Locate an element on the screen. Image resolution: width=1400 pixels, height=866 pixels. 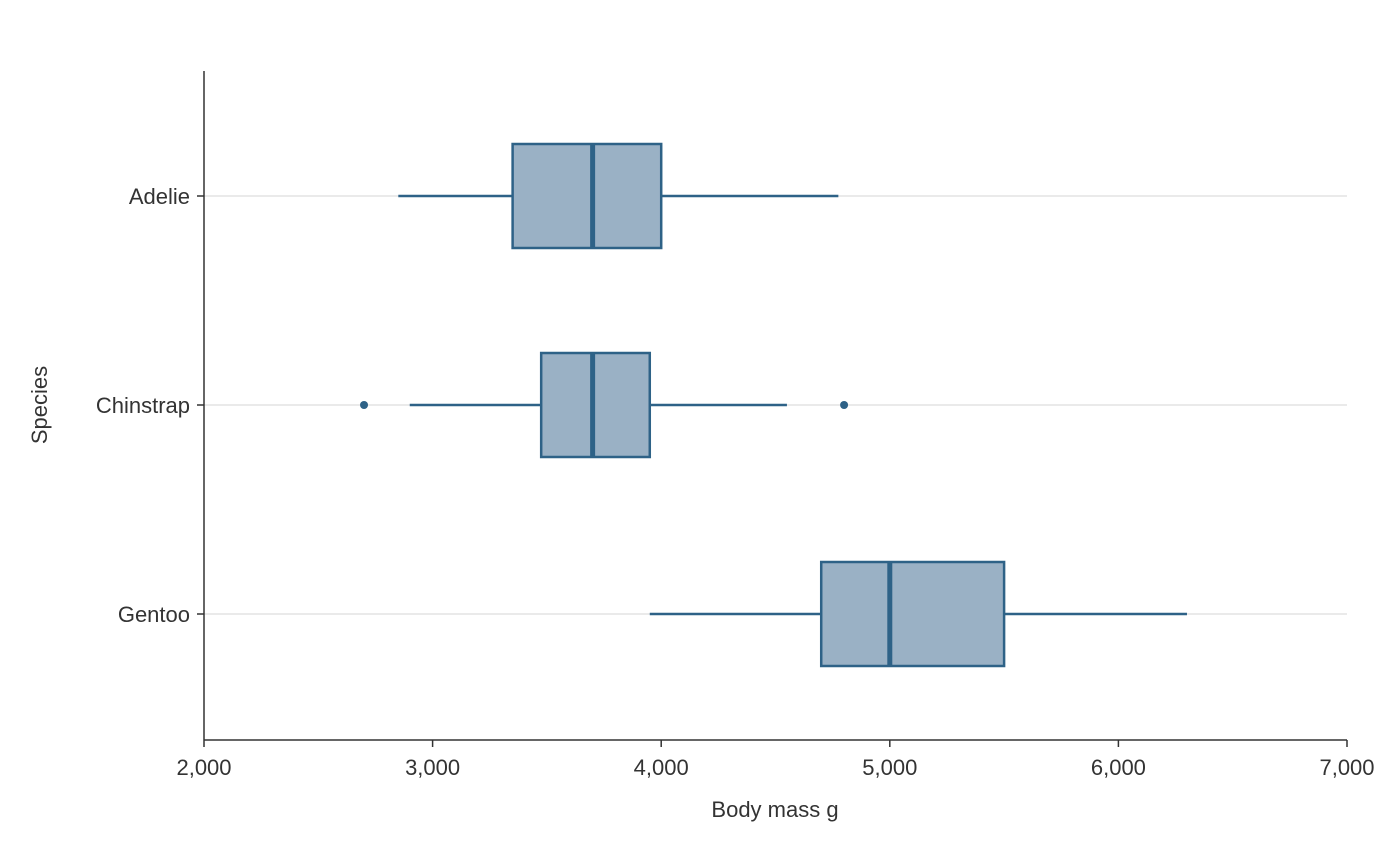
box-group-chinstrap is located at coordinates (604, 405).